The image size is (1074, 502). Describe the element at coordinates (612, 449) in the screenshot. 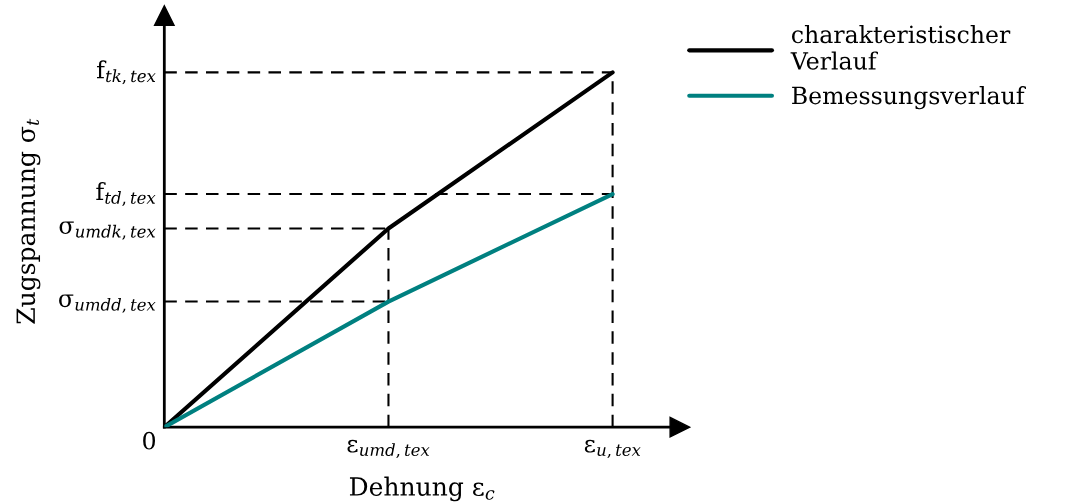

I see `x-tick-label: ε$_{u,tex}$` at that location.